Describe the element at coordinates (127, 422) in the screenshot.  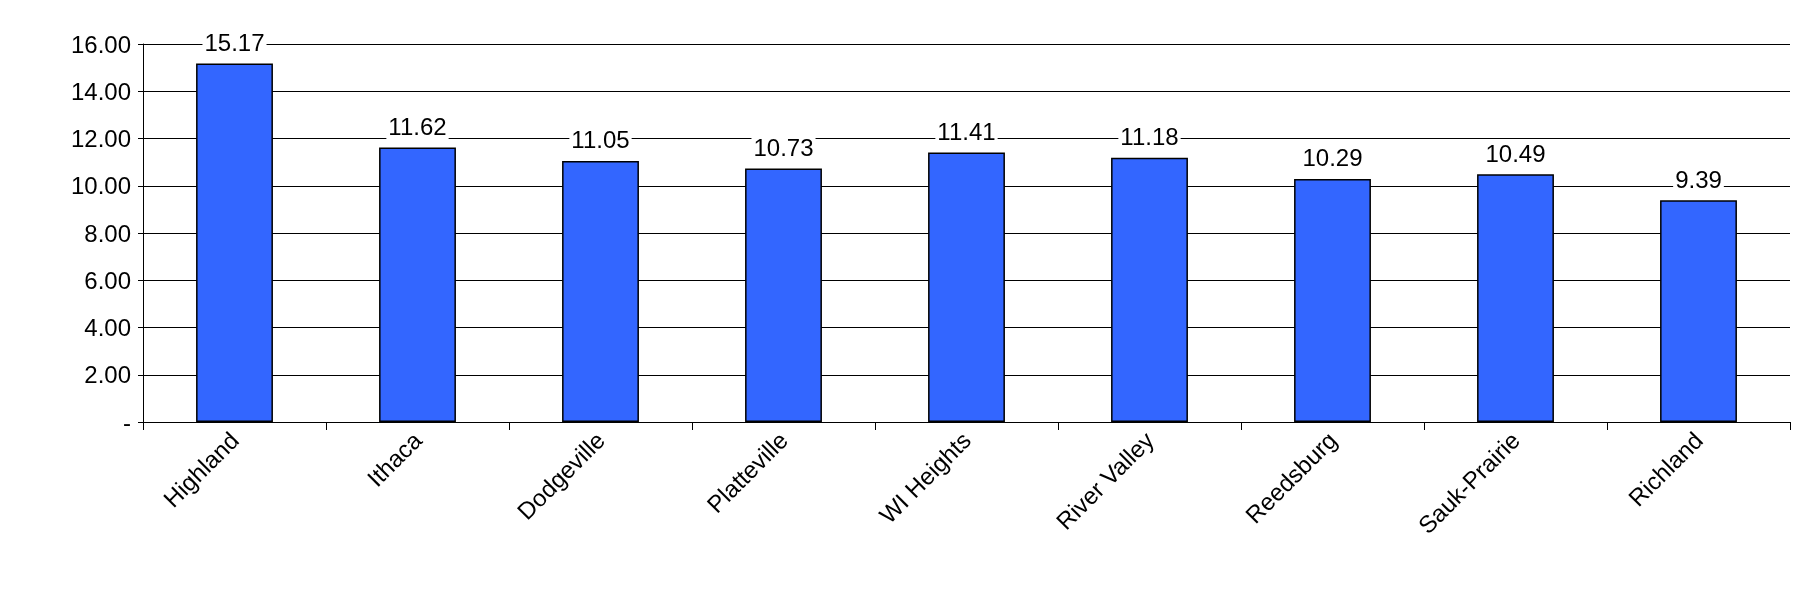
I see `y-tick-label: -` at that location.